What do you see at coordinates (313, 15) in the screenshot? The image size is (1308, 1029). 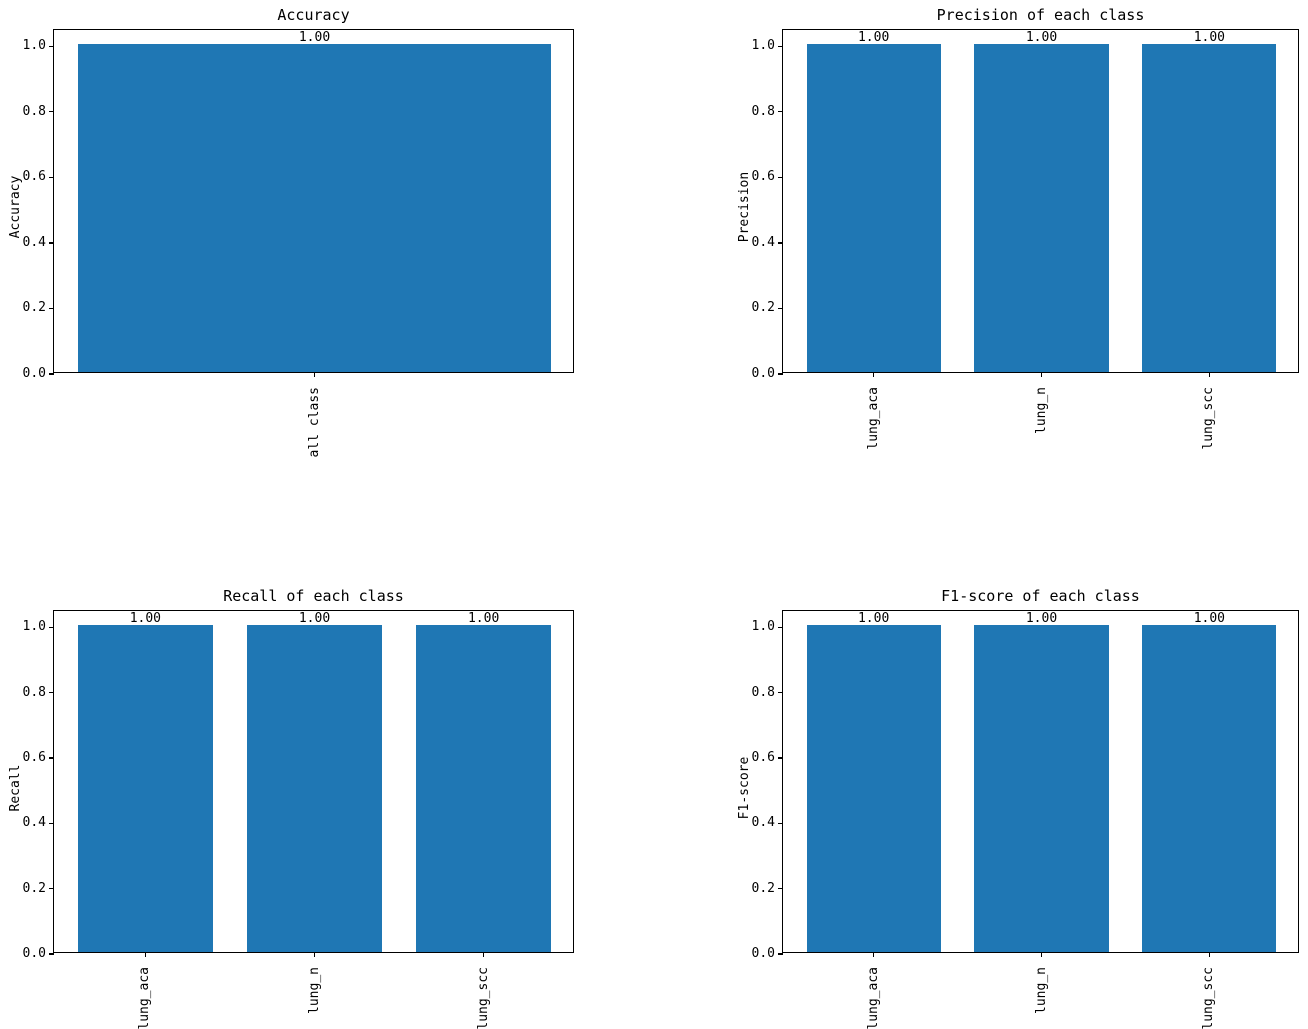 I see `chart-title: Accuracy` at bounding box center [313, 15].